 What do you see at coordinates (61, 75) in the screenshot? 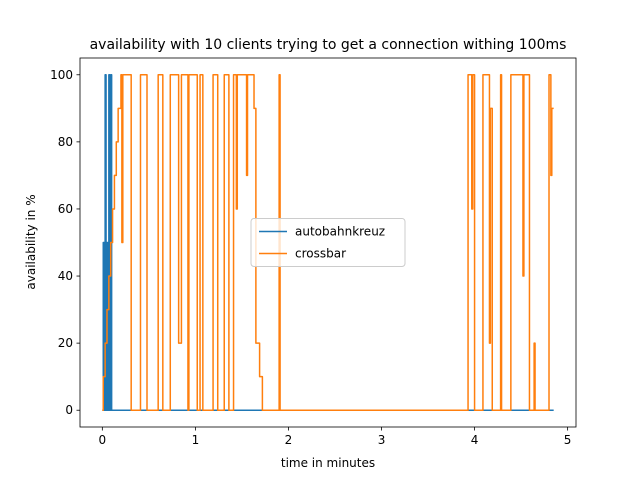
I see `y-tick-label: 100` at bounding box center [61, 75].